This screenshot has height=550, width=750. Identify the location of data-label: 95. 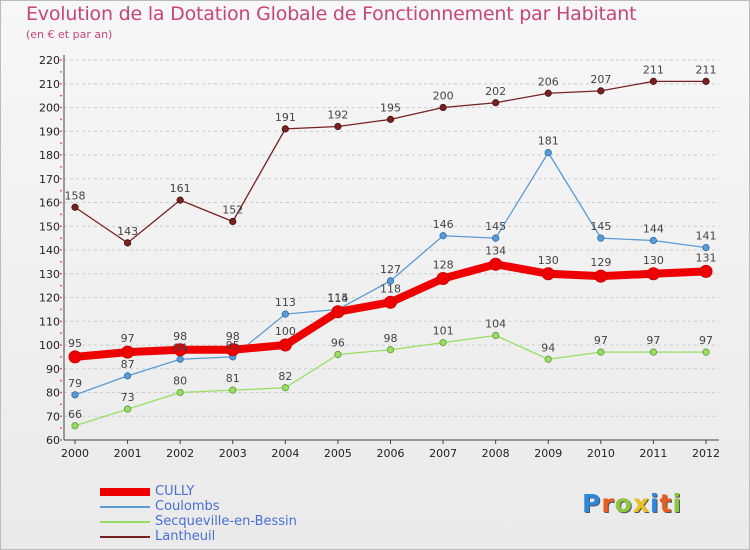
(75, 343).